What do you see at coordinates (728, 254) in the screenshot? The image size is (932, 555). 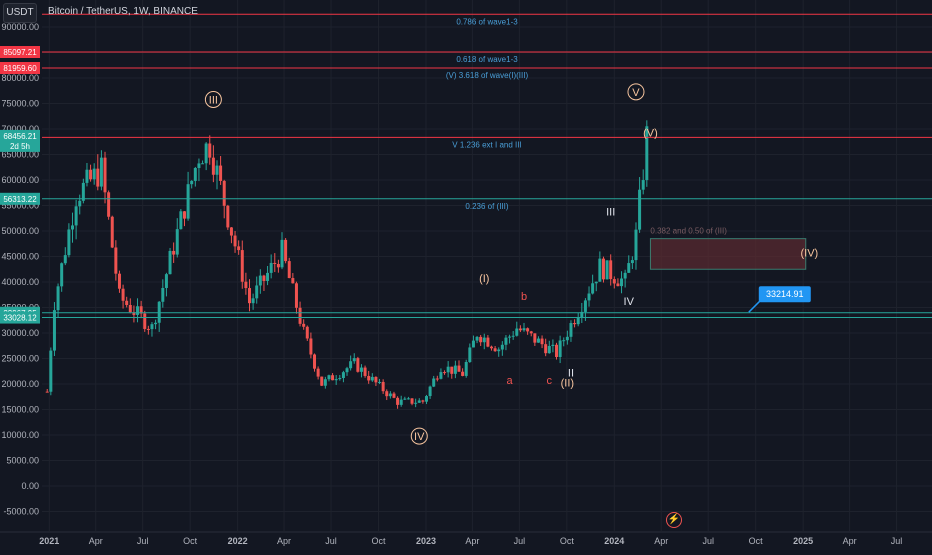 I see `target-zone` at bounding box center [728, 254].